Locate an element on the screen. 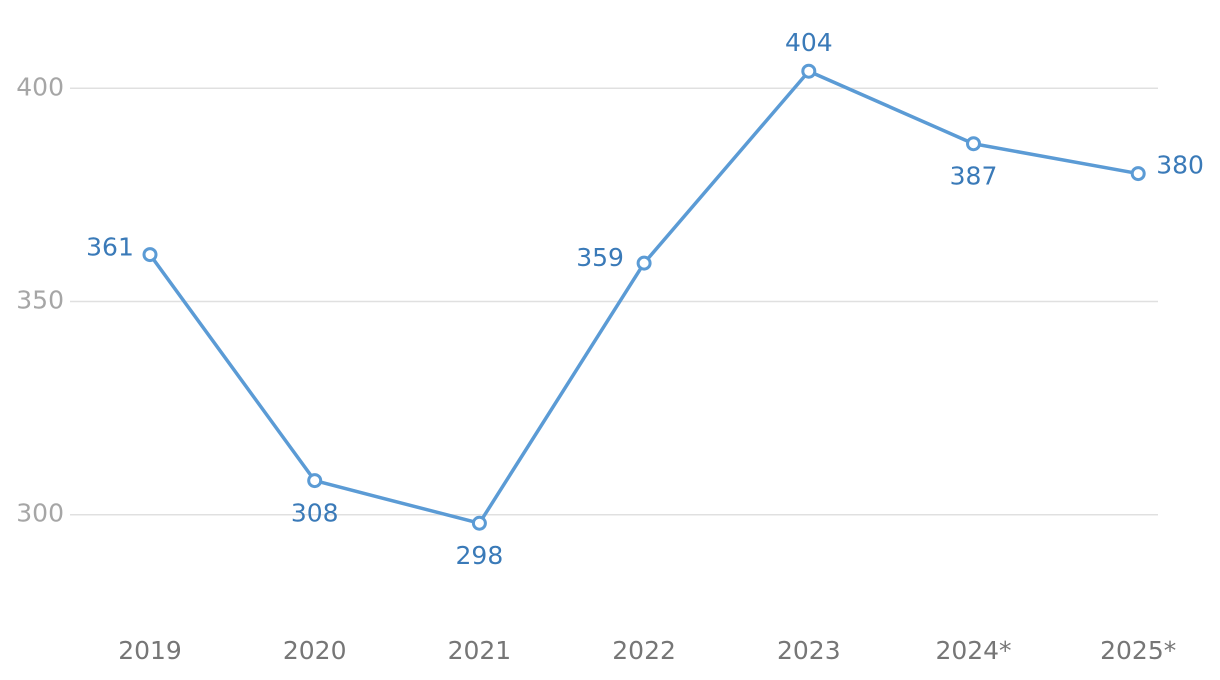 The width and height of the screenshot is (1220, 680). value-label: 404 is located at coordinates (809, 42).